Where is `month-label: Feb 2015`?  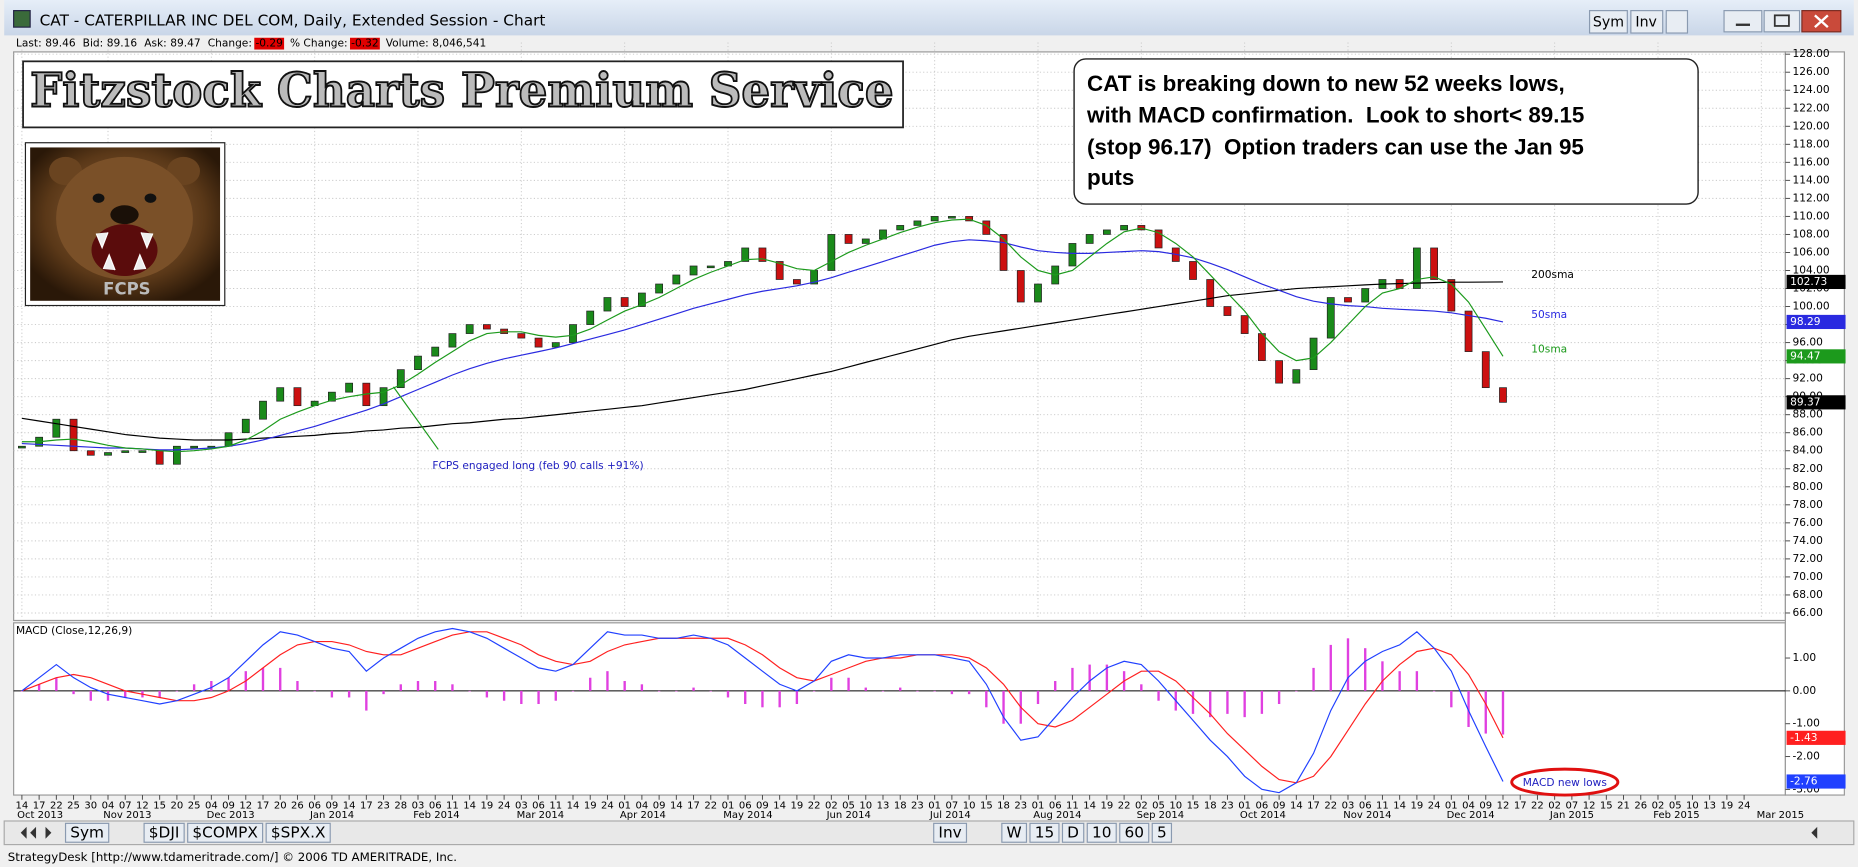 month-label: Feb 2015 is located at coordinates (1676, 815).